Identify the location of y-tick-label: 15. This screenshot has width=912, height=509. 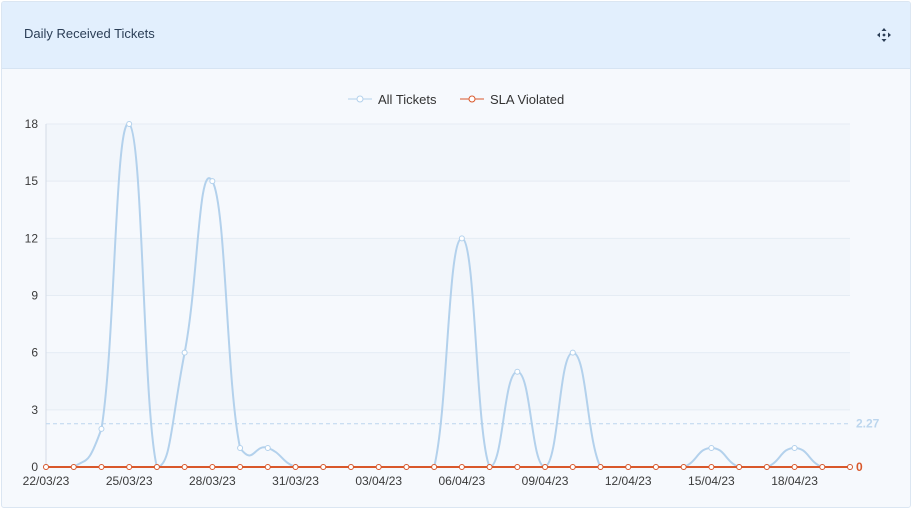
(32, 181).